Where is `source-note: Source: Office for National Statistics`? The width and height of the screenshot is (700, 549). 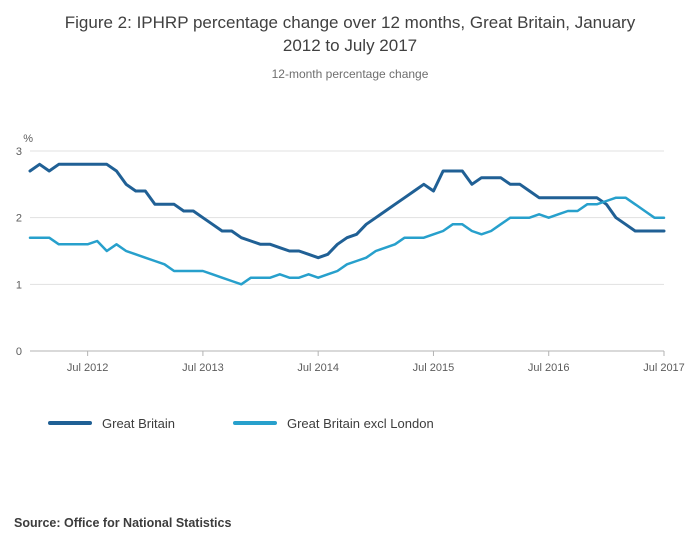
source-note: Source: Office for National Statistics is located at coordinates (123, 523).